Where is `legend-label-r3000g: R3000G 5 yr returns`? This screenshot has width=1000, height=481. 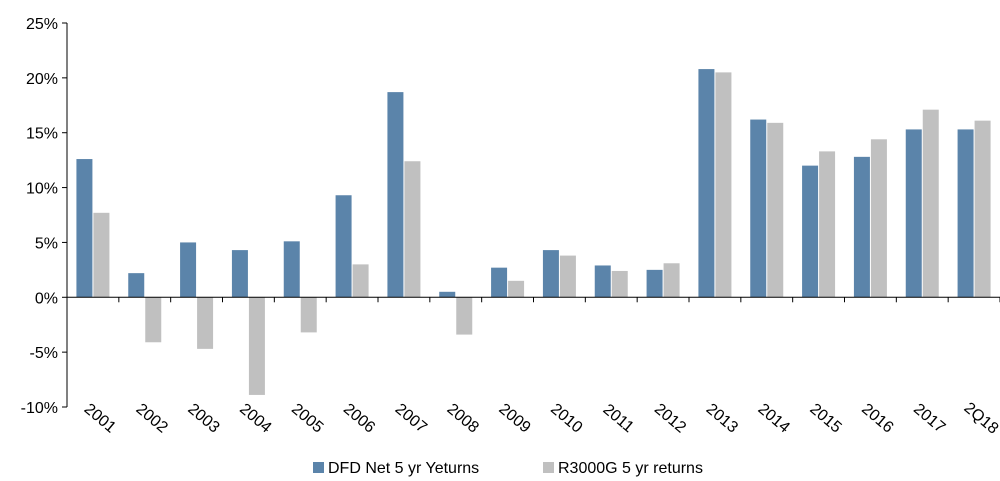
legend-label-r3000g: R3000G 5 yr returns is located at coordinates (630, 468).